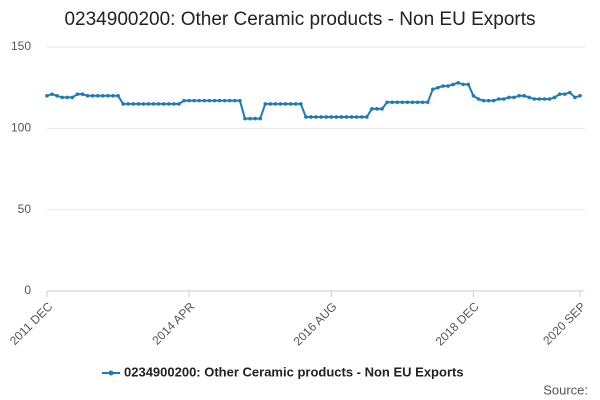 Image resolution: width=600 pixels, height=400 pixels. Describe the element at coordinates (457, 323) in the screenshot. I see `x-tick-label: 2018 DEC` at that location.